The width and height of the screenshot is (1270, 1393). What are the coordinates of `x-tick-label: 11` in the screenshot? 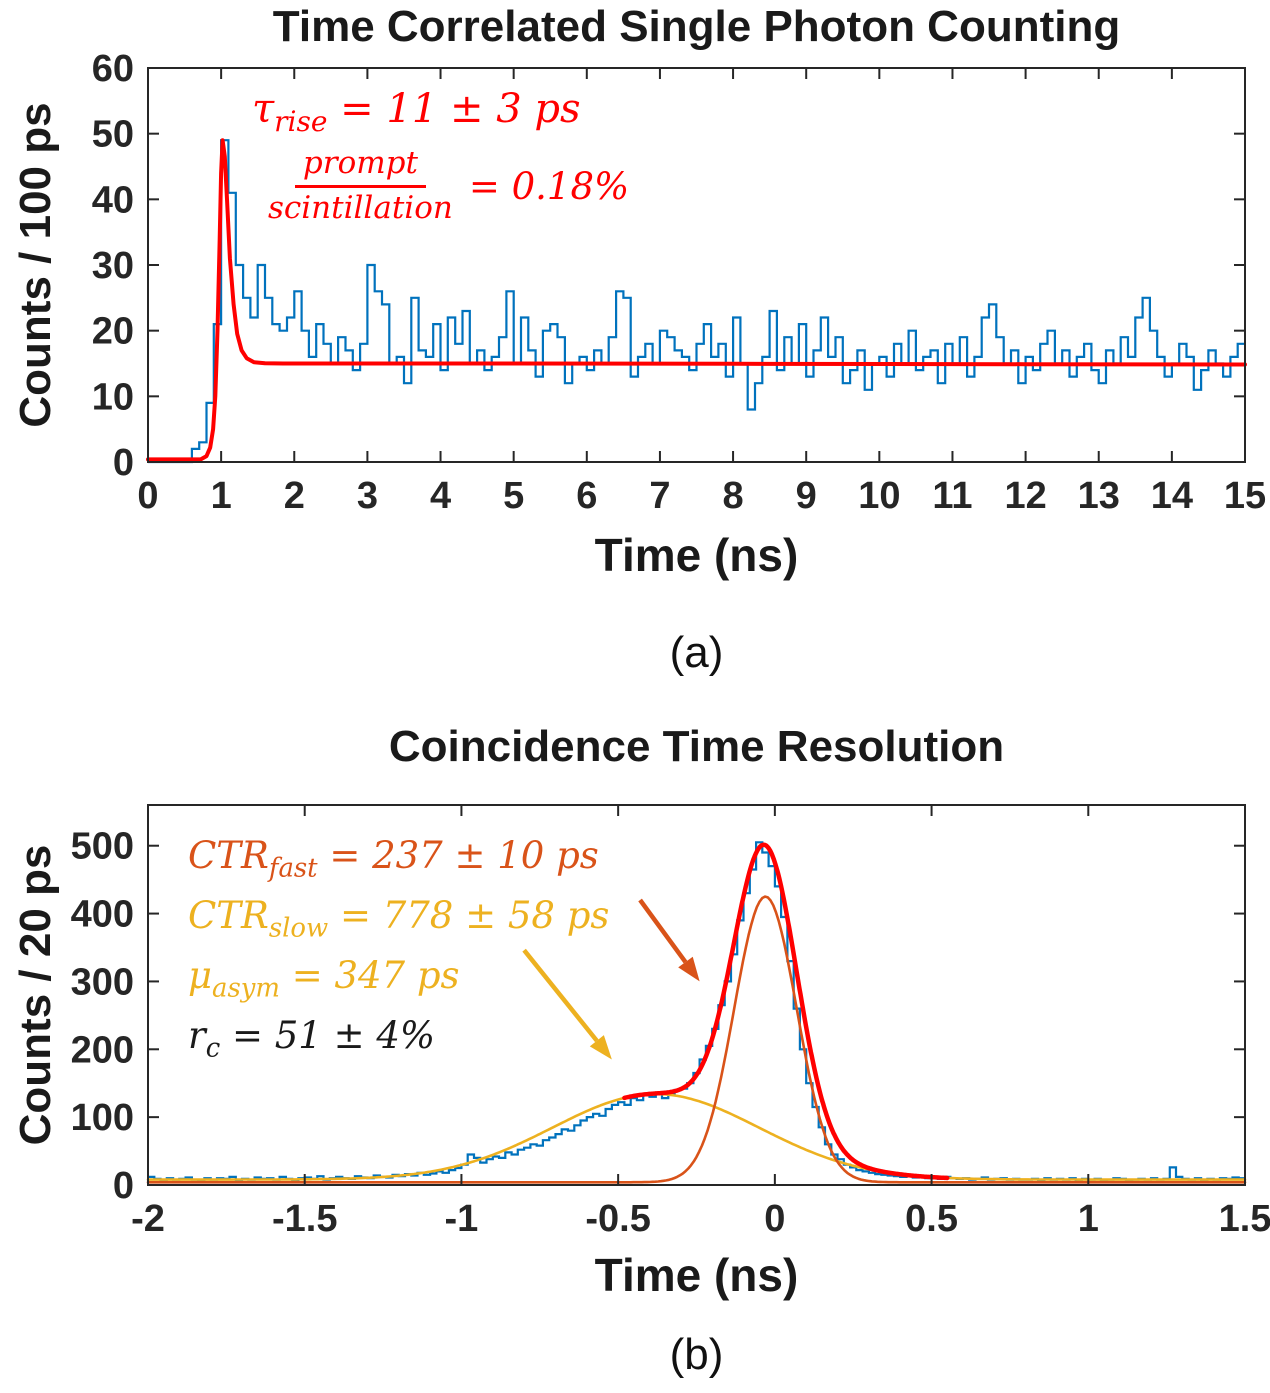 It's located at (952, 496).